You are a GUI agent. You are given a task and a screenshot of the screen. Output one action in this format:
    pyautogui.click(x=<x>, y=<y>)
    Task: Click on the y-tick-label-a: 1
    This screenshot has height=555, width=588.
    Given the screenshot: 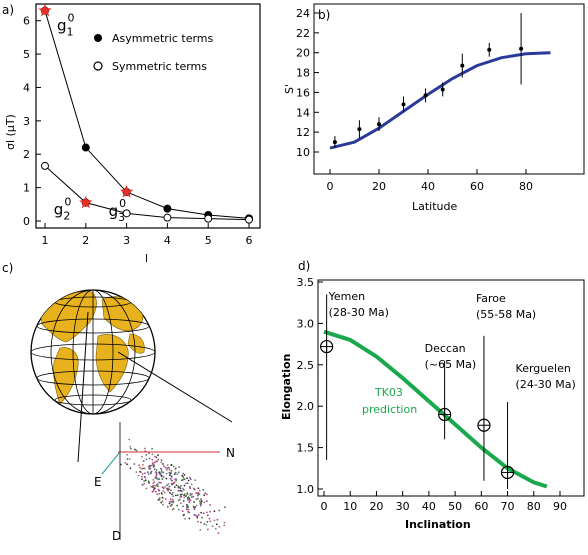 What is the action you would take?
    pyautogui.click(x=26, y=188)
    